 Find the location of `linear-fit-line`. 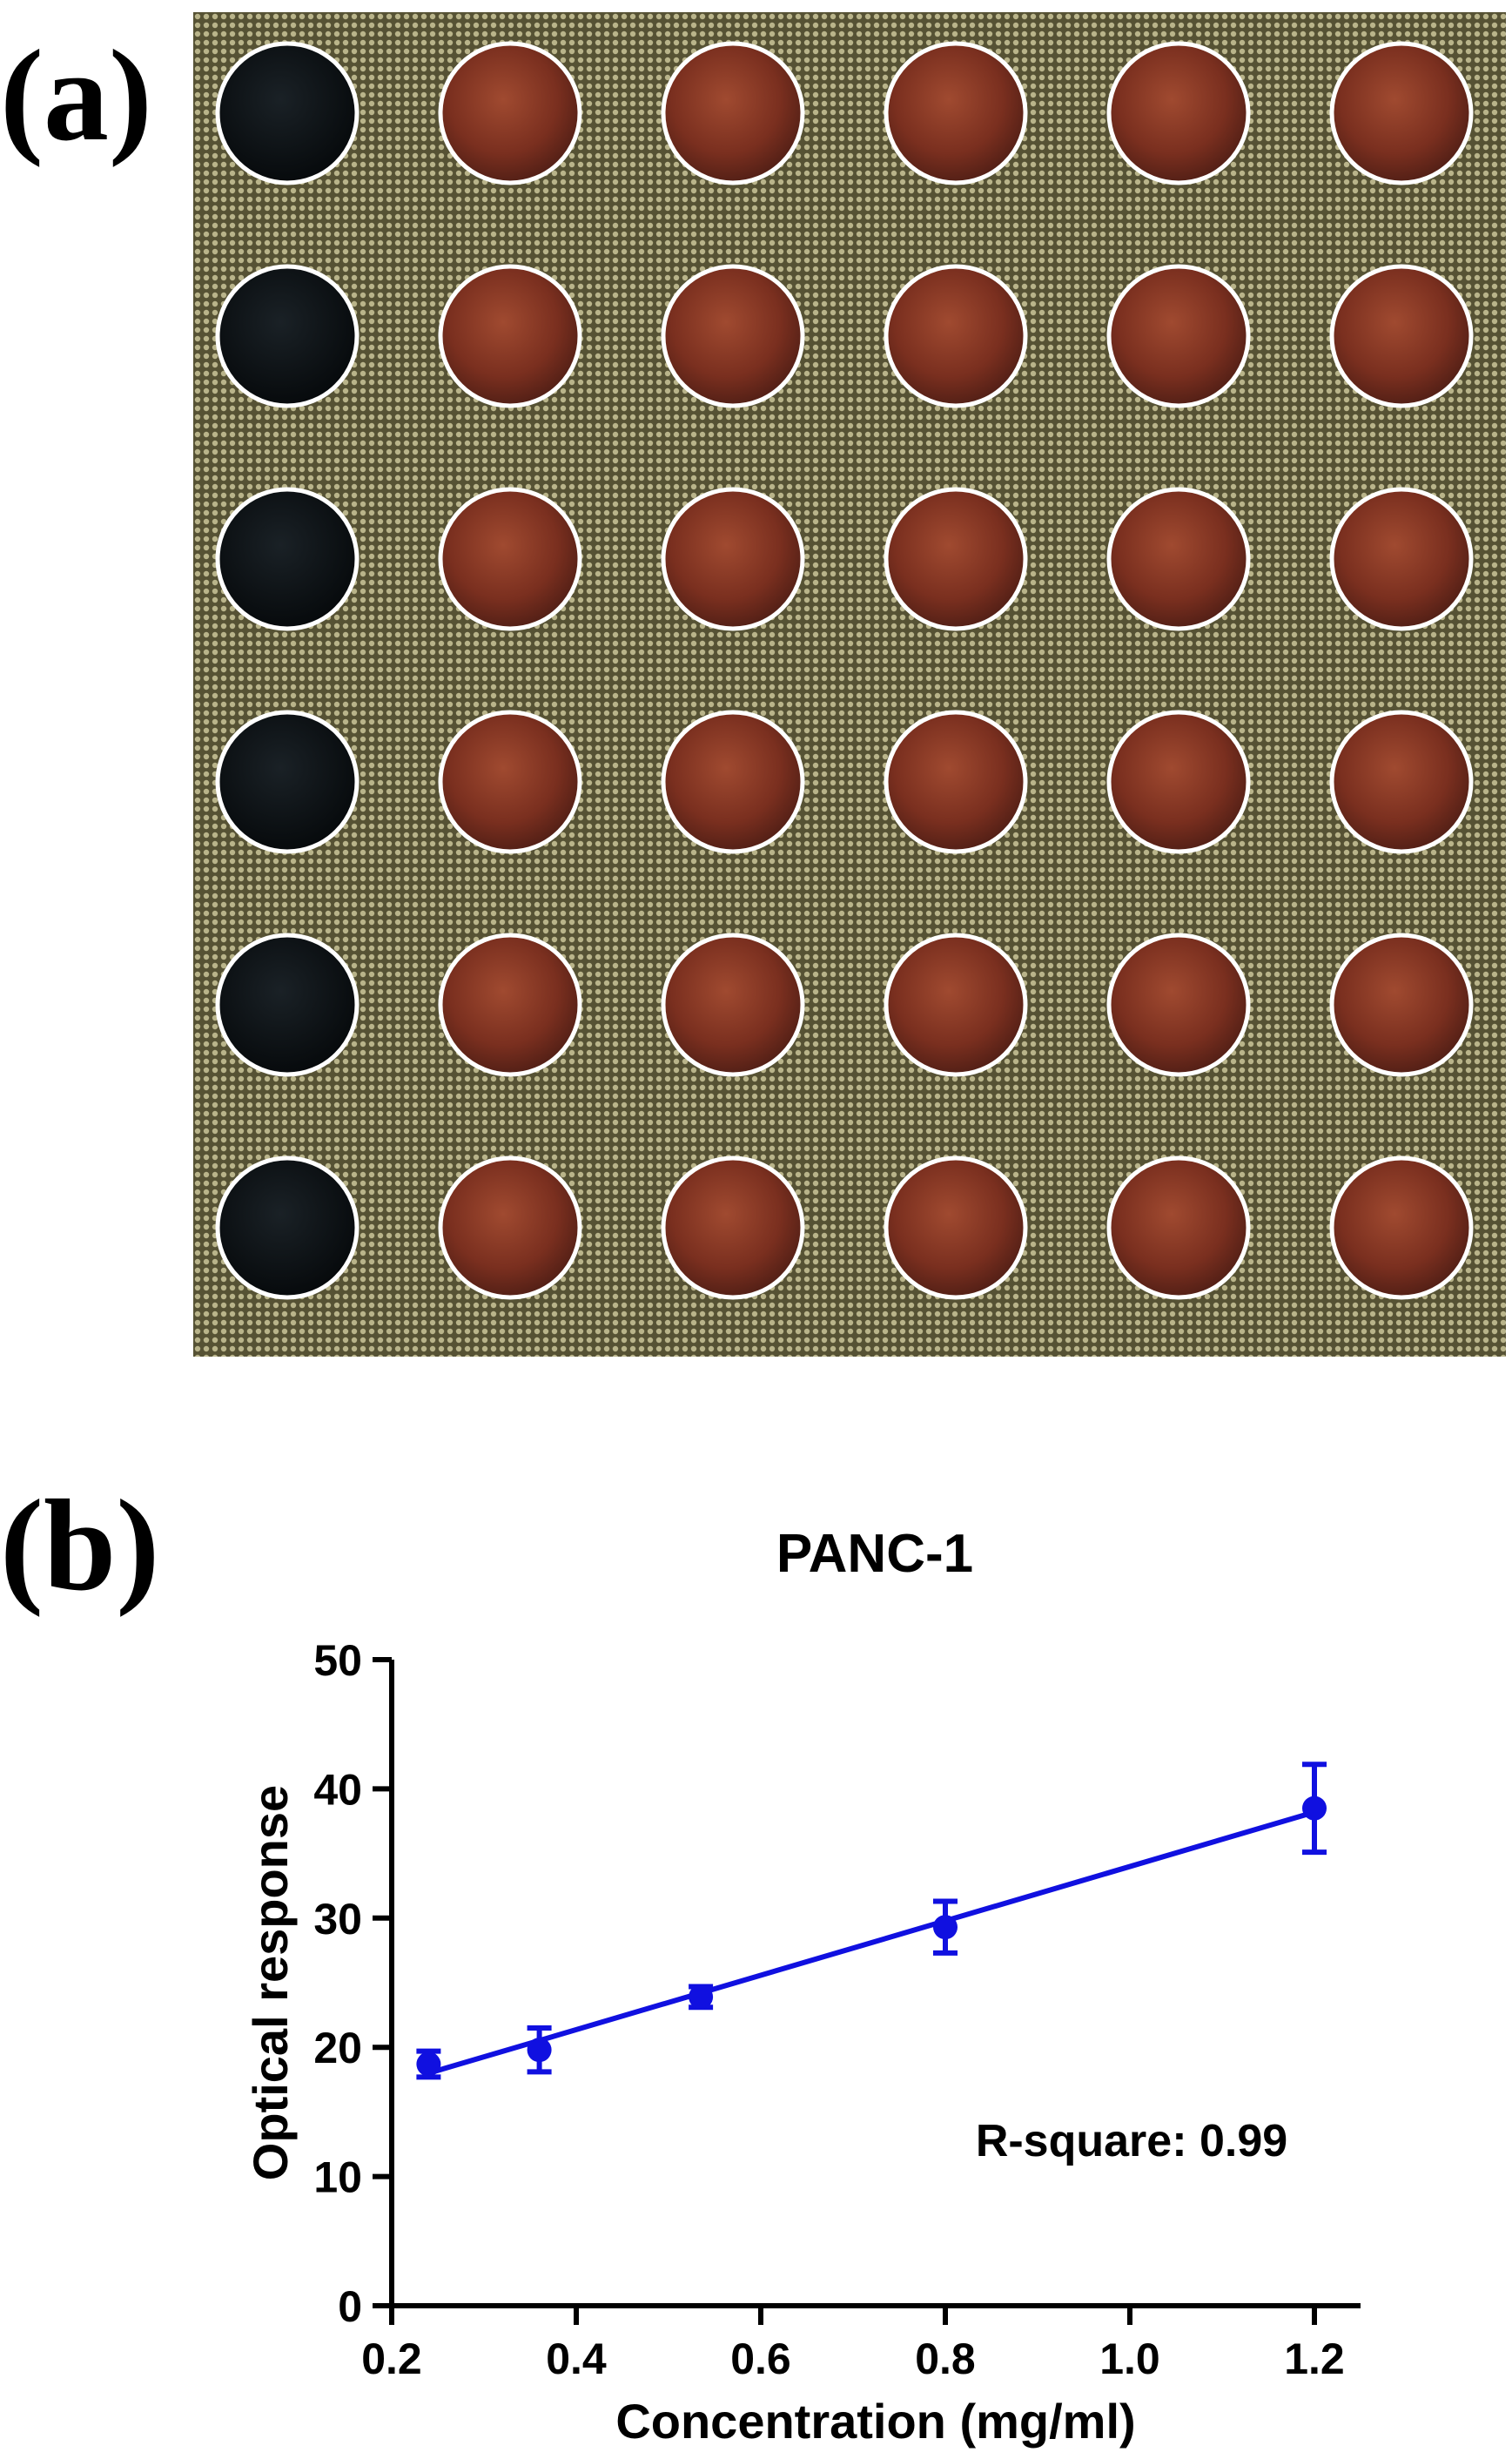

linear-fit-line is located at coordinates (871, 1942).